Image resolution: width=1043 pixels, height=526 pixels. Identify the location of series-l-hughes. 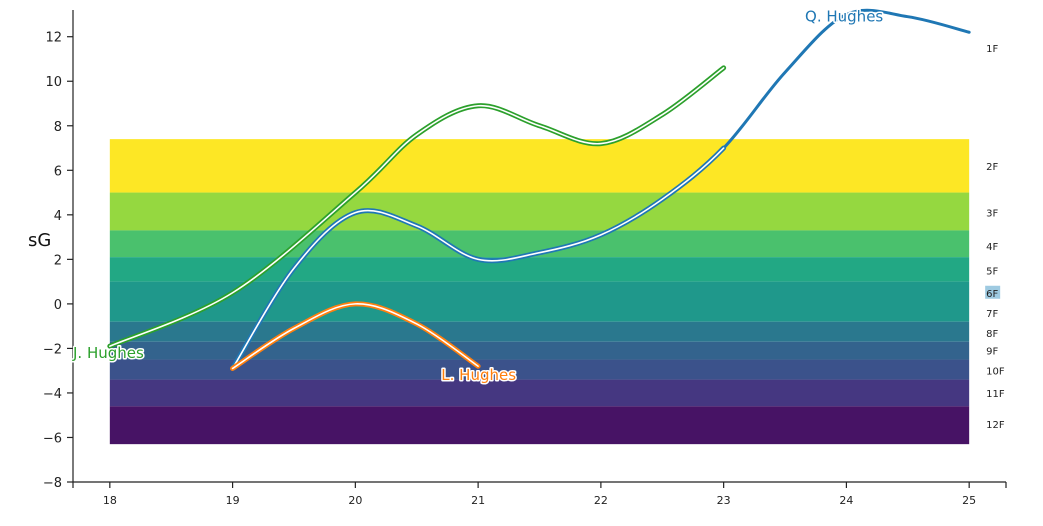
(355, 336).